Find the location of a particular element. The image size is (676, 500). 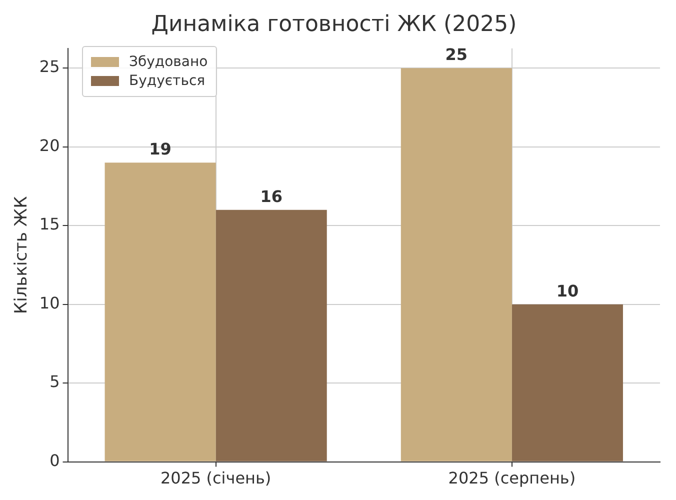

data-label: 10 is located at coordinates (567, 290).